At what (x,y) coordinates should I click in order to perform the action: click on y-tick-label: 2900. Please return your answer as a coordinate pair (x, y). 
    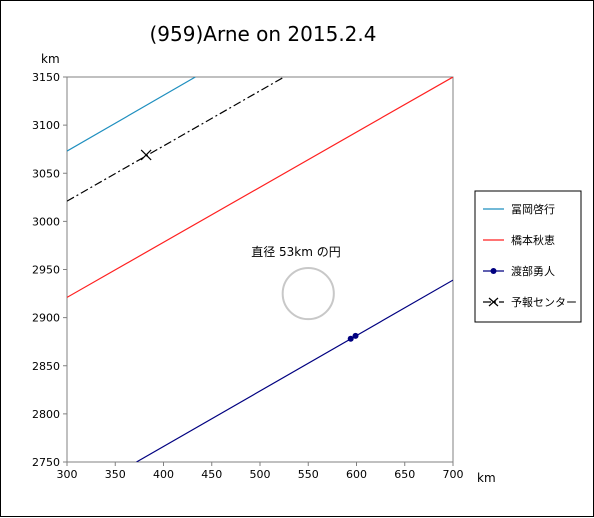
    Looking at the image, I should click on (46, 318).